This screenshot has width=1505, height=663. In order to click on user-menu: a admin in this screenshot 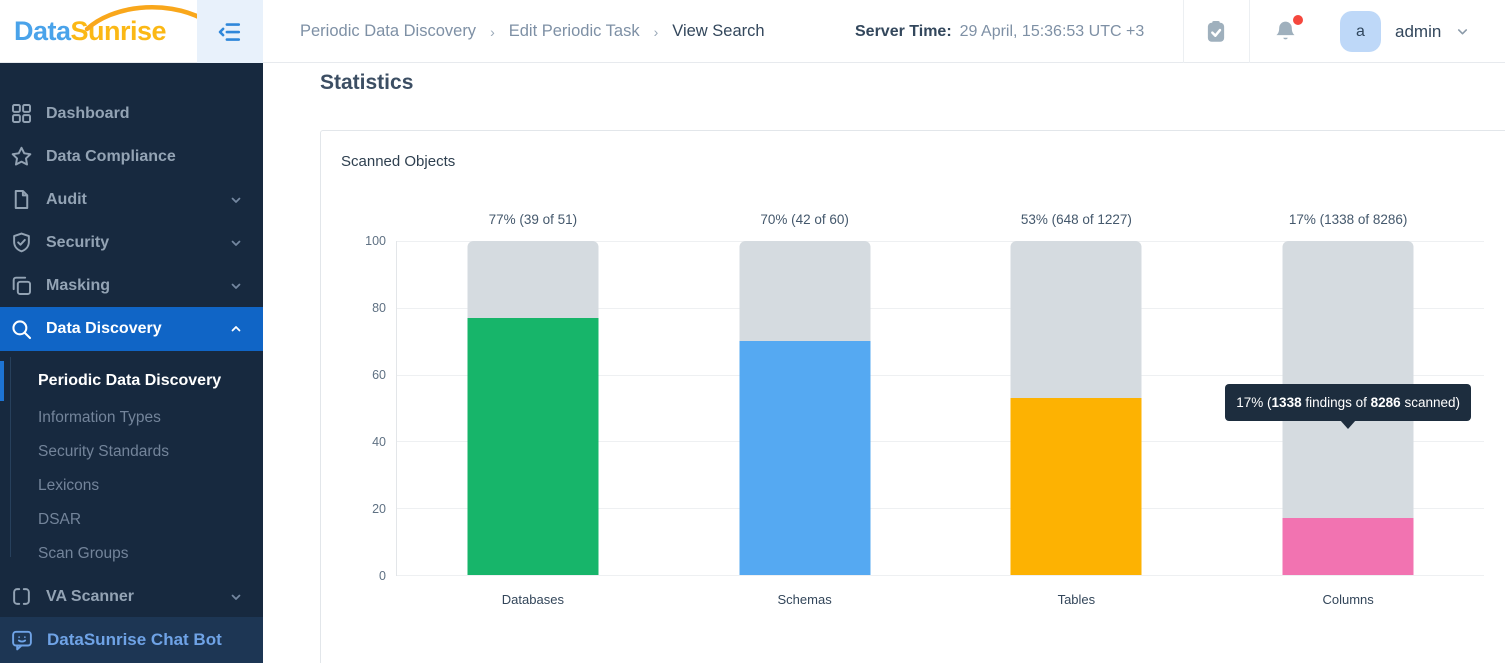, I will do `click(1405, 31)`.